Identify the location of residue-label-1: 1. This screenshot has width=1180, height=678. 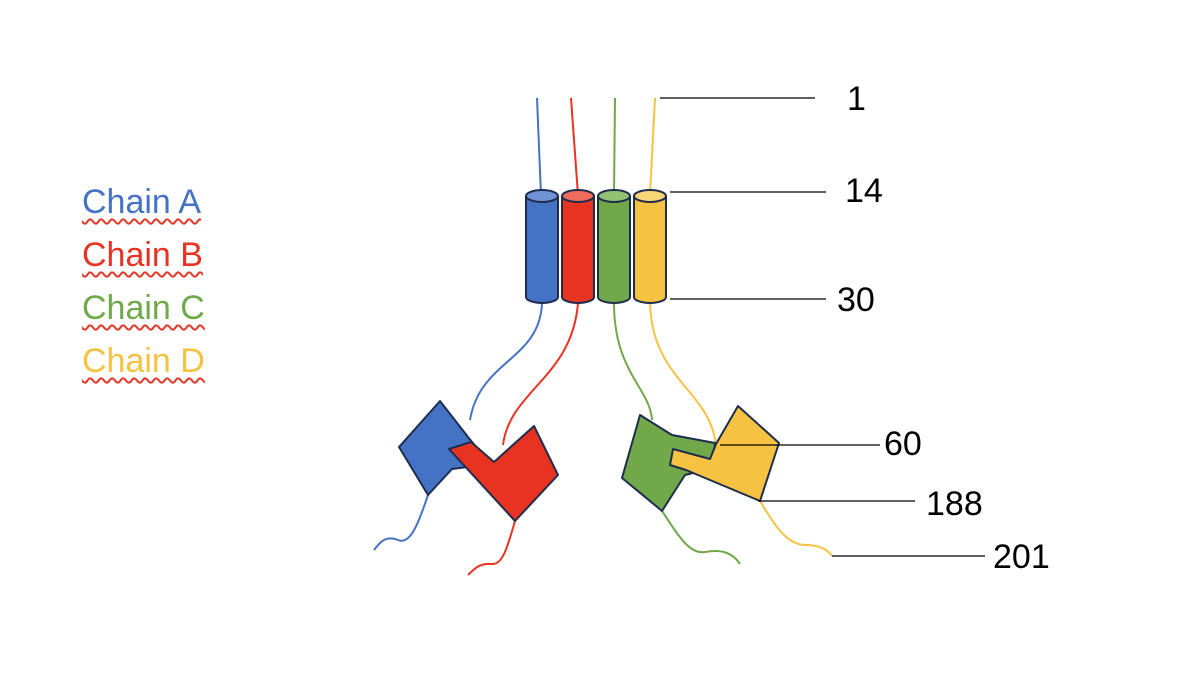
(856, 99).